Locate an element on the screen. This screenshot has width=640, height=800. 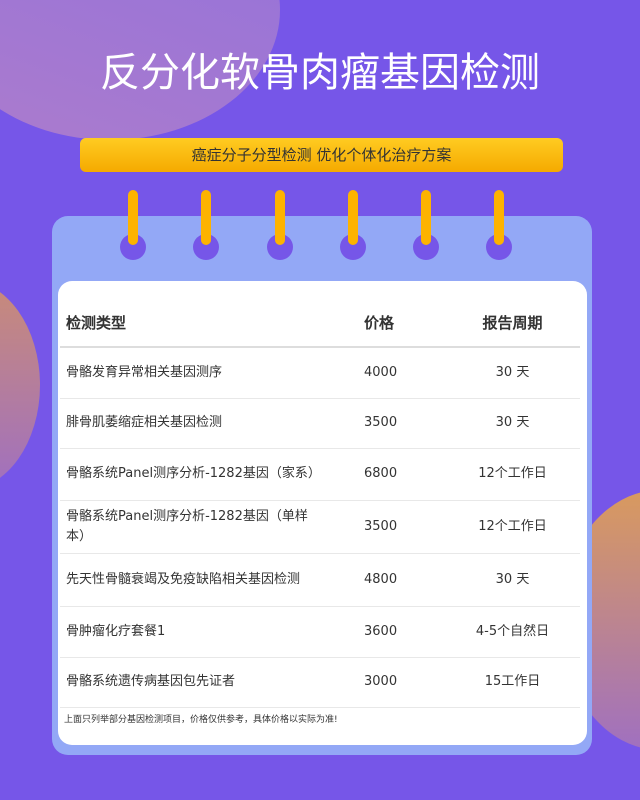
table-row: 骨骼发育异常相关基因测序 4000 30 天 is located at coordinates (320, 373).